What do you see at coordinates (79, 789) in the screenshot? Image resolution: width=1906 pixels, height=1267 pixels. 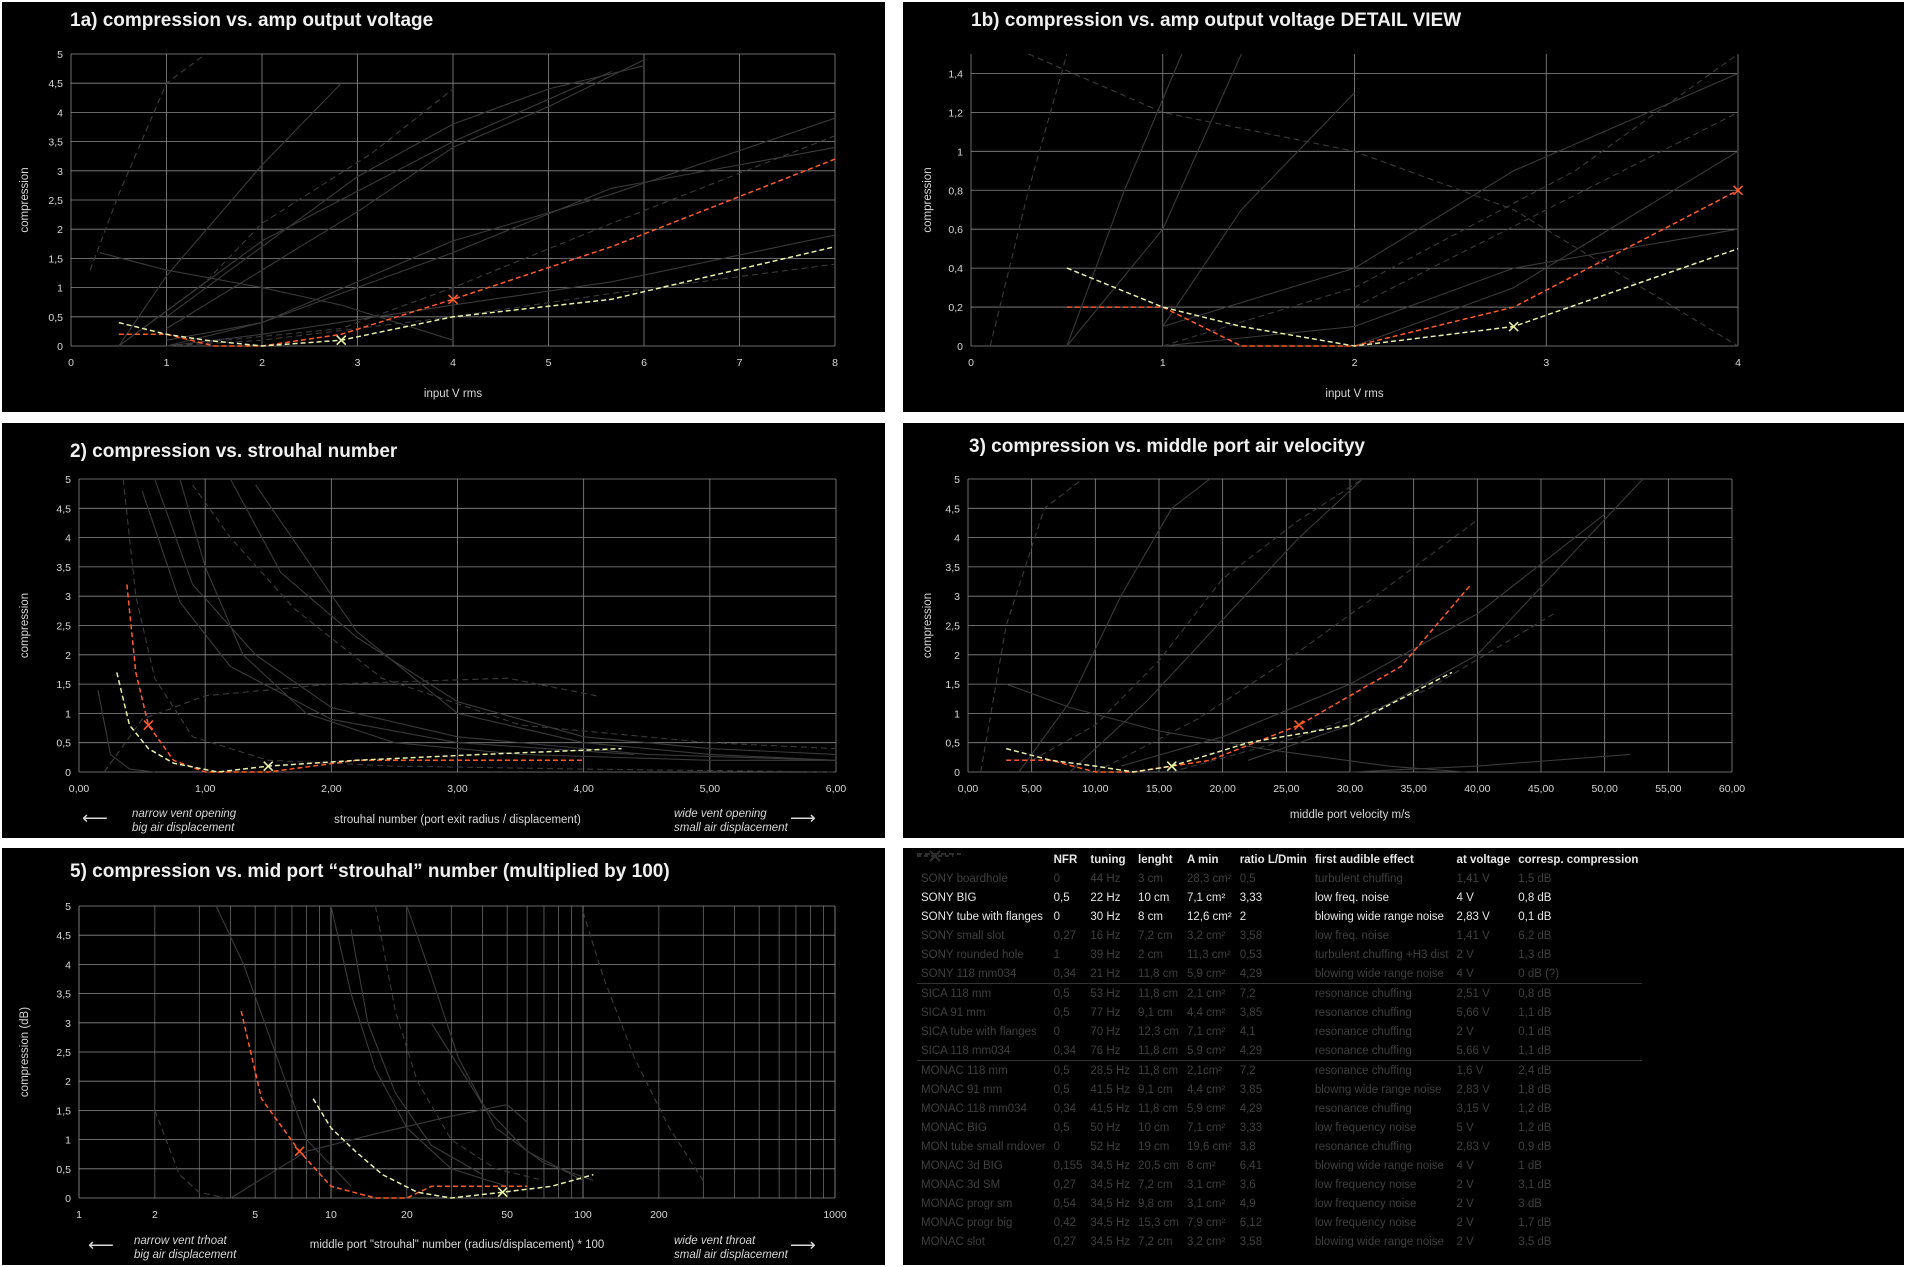 I see `x-tick-label: 0,00` at bounding box center [79, 789].